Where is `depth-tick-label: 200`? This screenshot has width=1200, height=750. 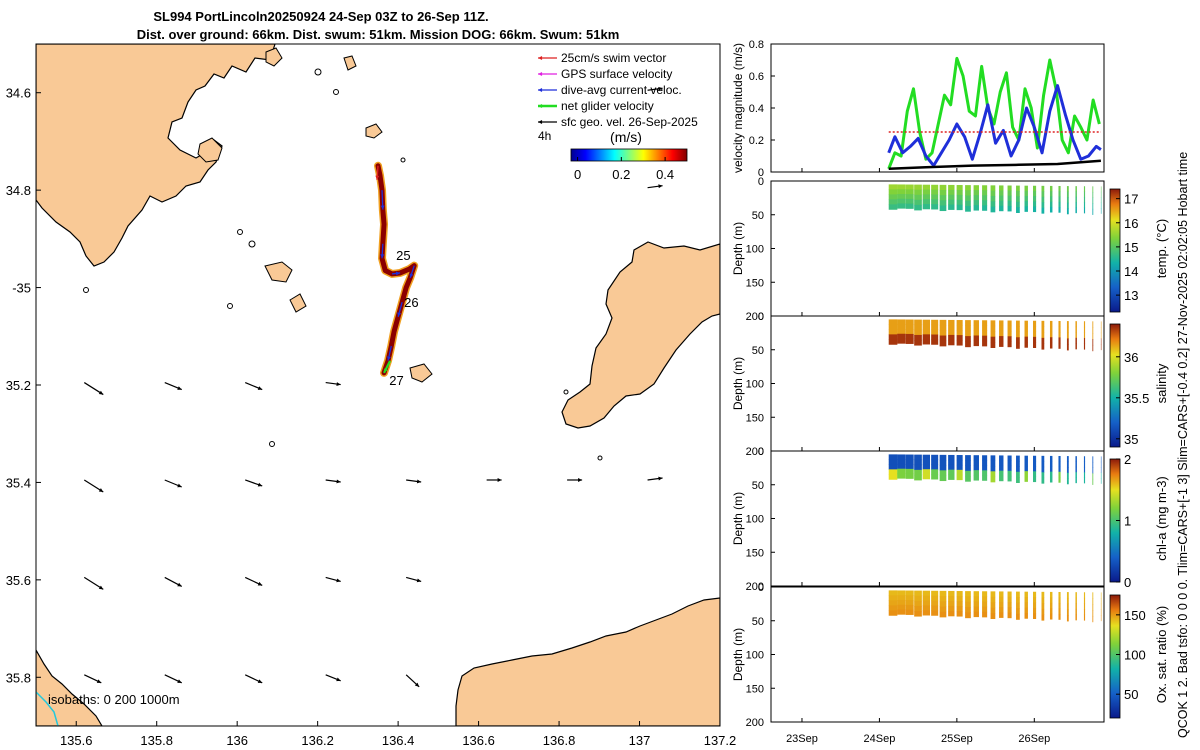 depth-tick-label: 200 is located at coordinates (755, 587).